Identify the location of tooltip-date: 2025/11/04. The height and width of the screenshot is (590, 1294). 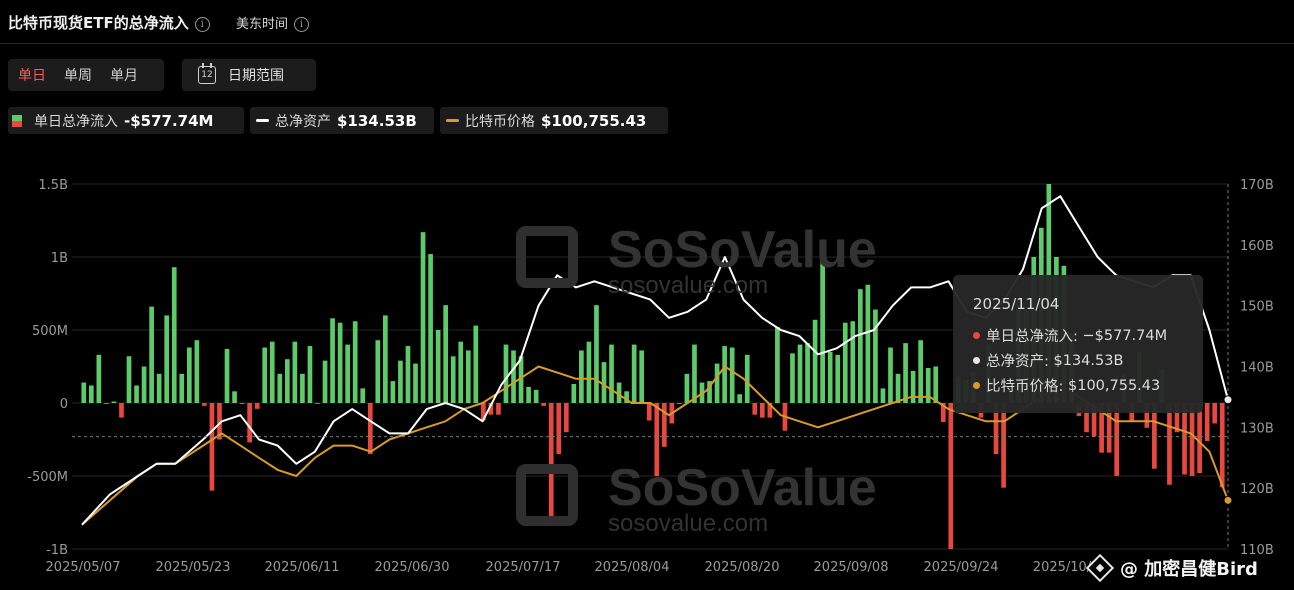
(1016, 304).